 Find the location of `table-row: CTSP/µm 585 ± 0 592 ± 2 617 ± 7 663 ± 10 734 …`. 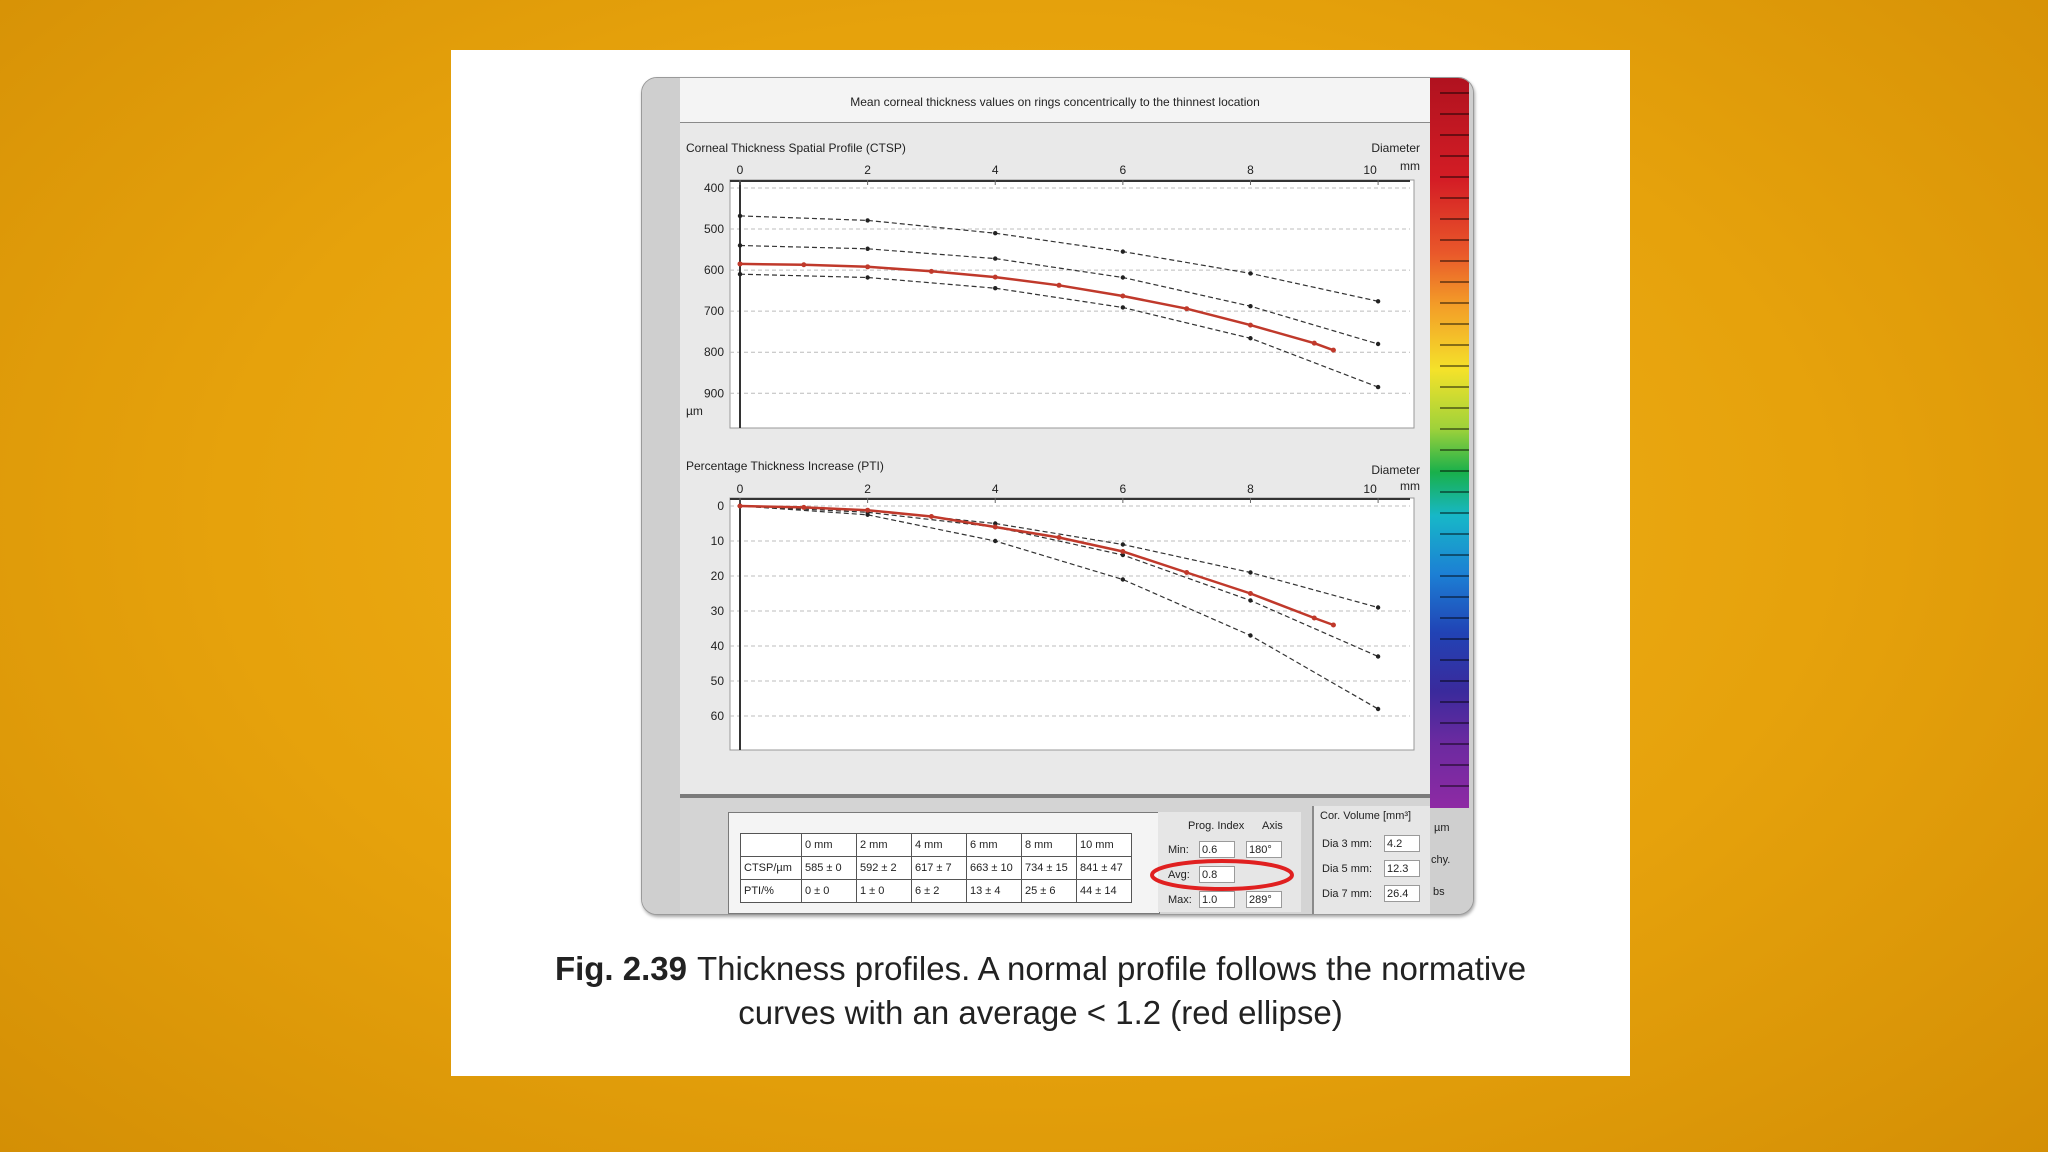

table-row: CTSP/µm 585 ± 0 592 ± 2 617 ± 7 663 ± 10 734 … is located at coordinates (936, 868).